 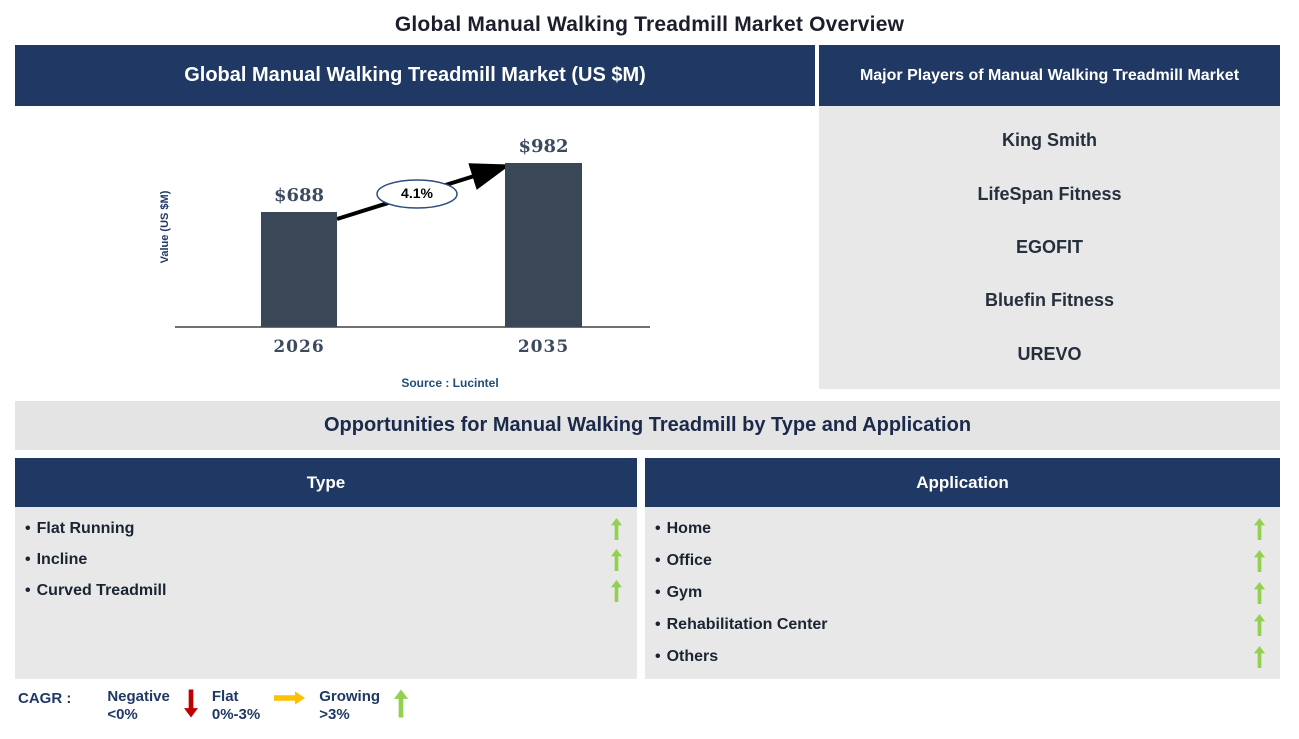 I want to click on list-item: • Others, so click(x=962, y=657).